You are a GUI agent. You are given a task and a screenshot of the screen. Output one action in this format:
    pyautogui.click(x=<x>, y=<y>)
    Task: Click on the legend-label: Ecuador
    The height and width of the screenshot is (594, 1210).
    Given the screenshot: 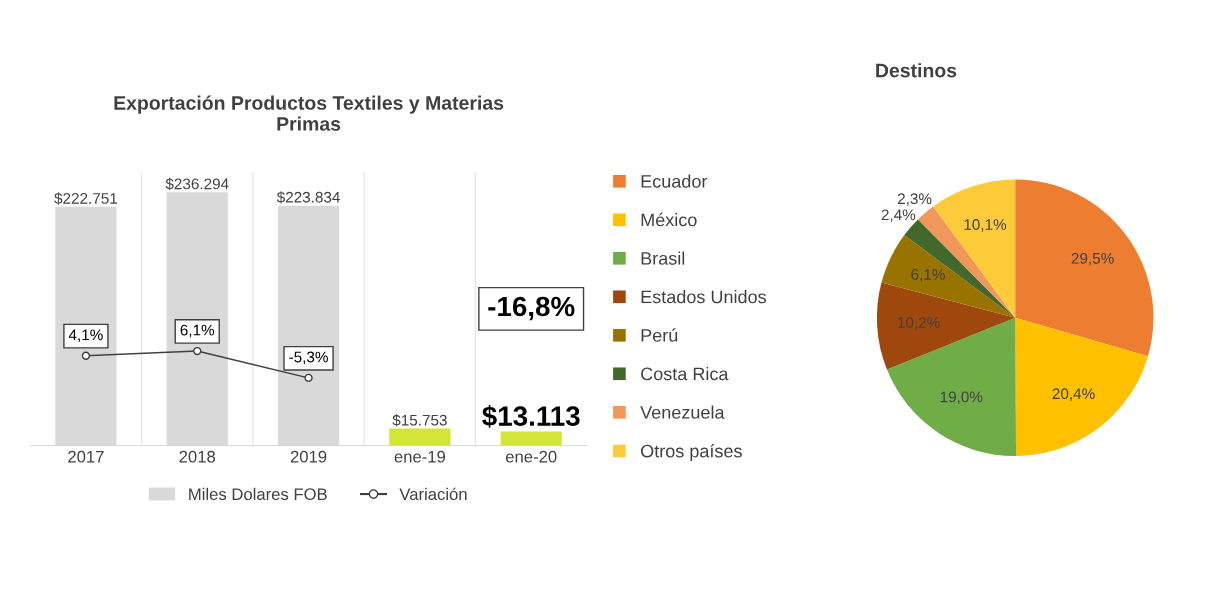 What is the action you would take?
    pyautogui.click(x=674, y=181)
    